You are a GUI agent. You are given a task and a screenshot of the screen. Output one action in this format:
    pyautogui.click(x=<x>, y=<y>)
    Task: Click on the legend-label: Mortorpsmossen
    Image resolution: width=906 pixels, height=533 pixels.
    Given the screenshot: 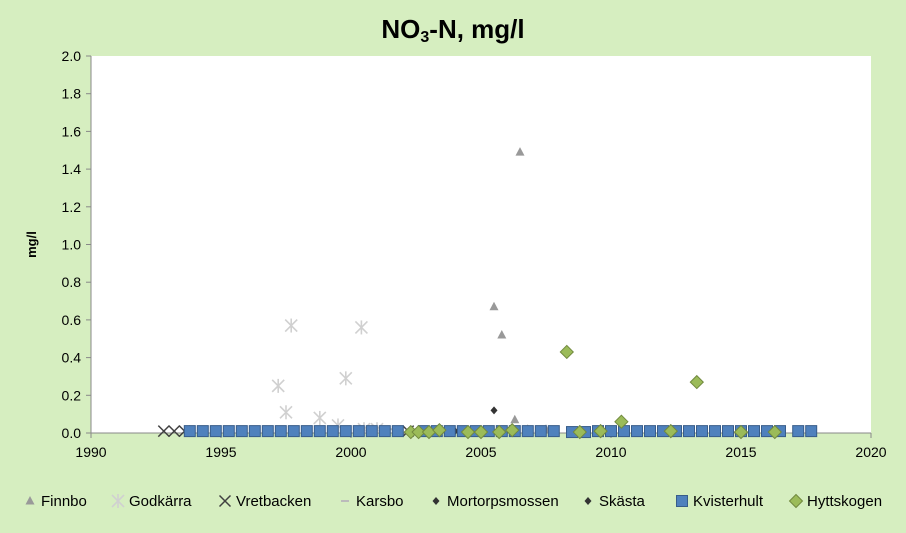 What is the action you would take?
    pyautogui.click(x=503, y=501)
    